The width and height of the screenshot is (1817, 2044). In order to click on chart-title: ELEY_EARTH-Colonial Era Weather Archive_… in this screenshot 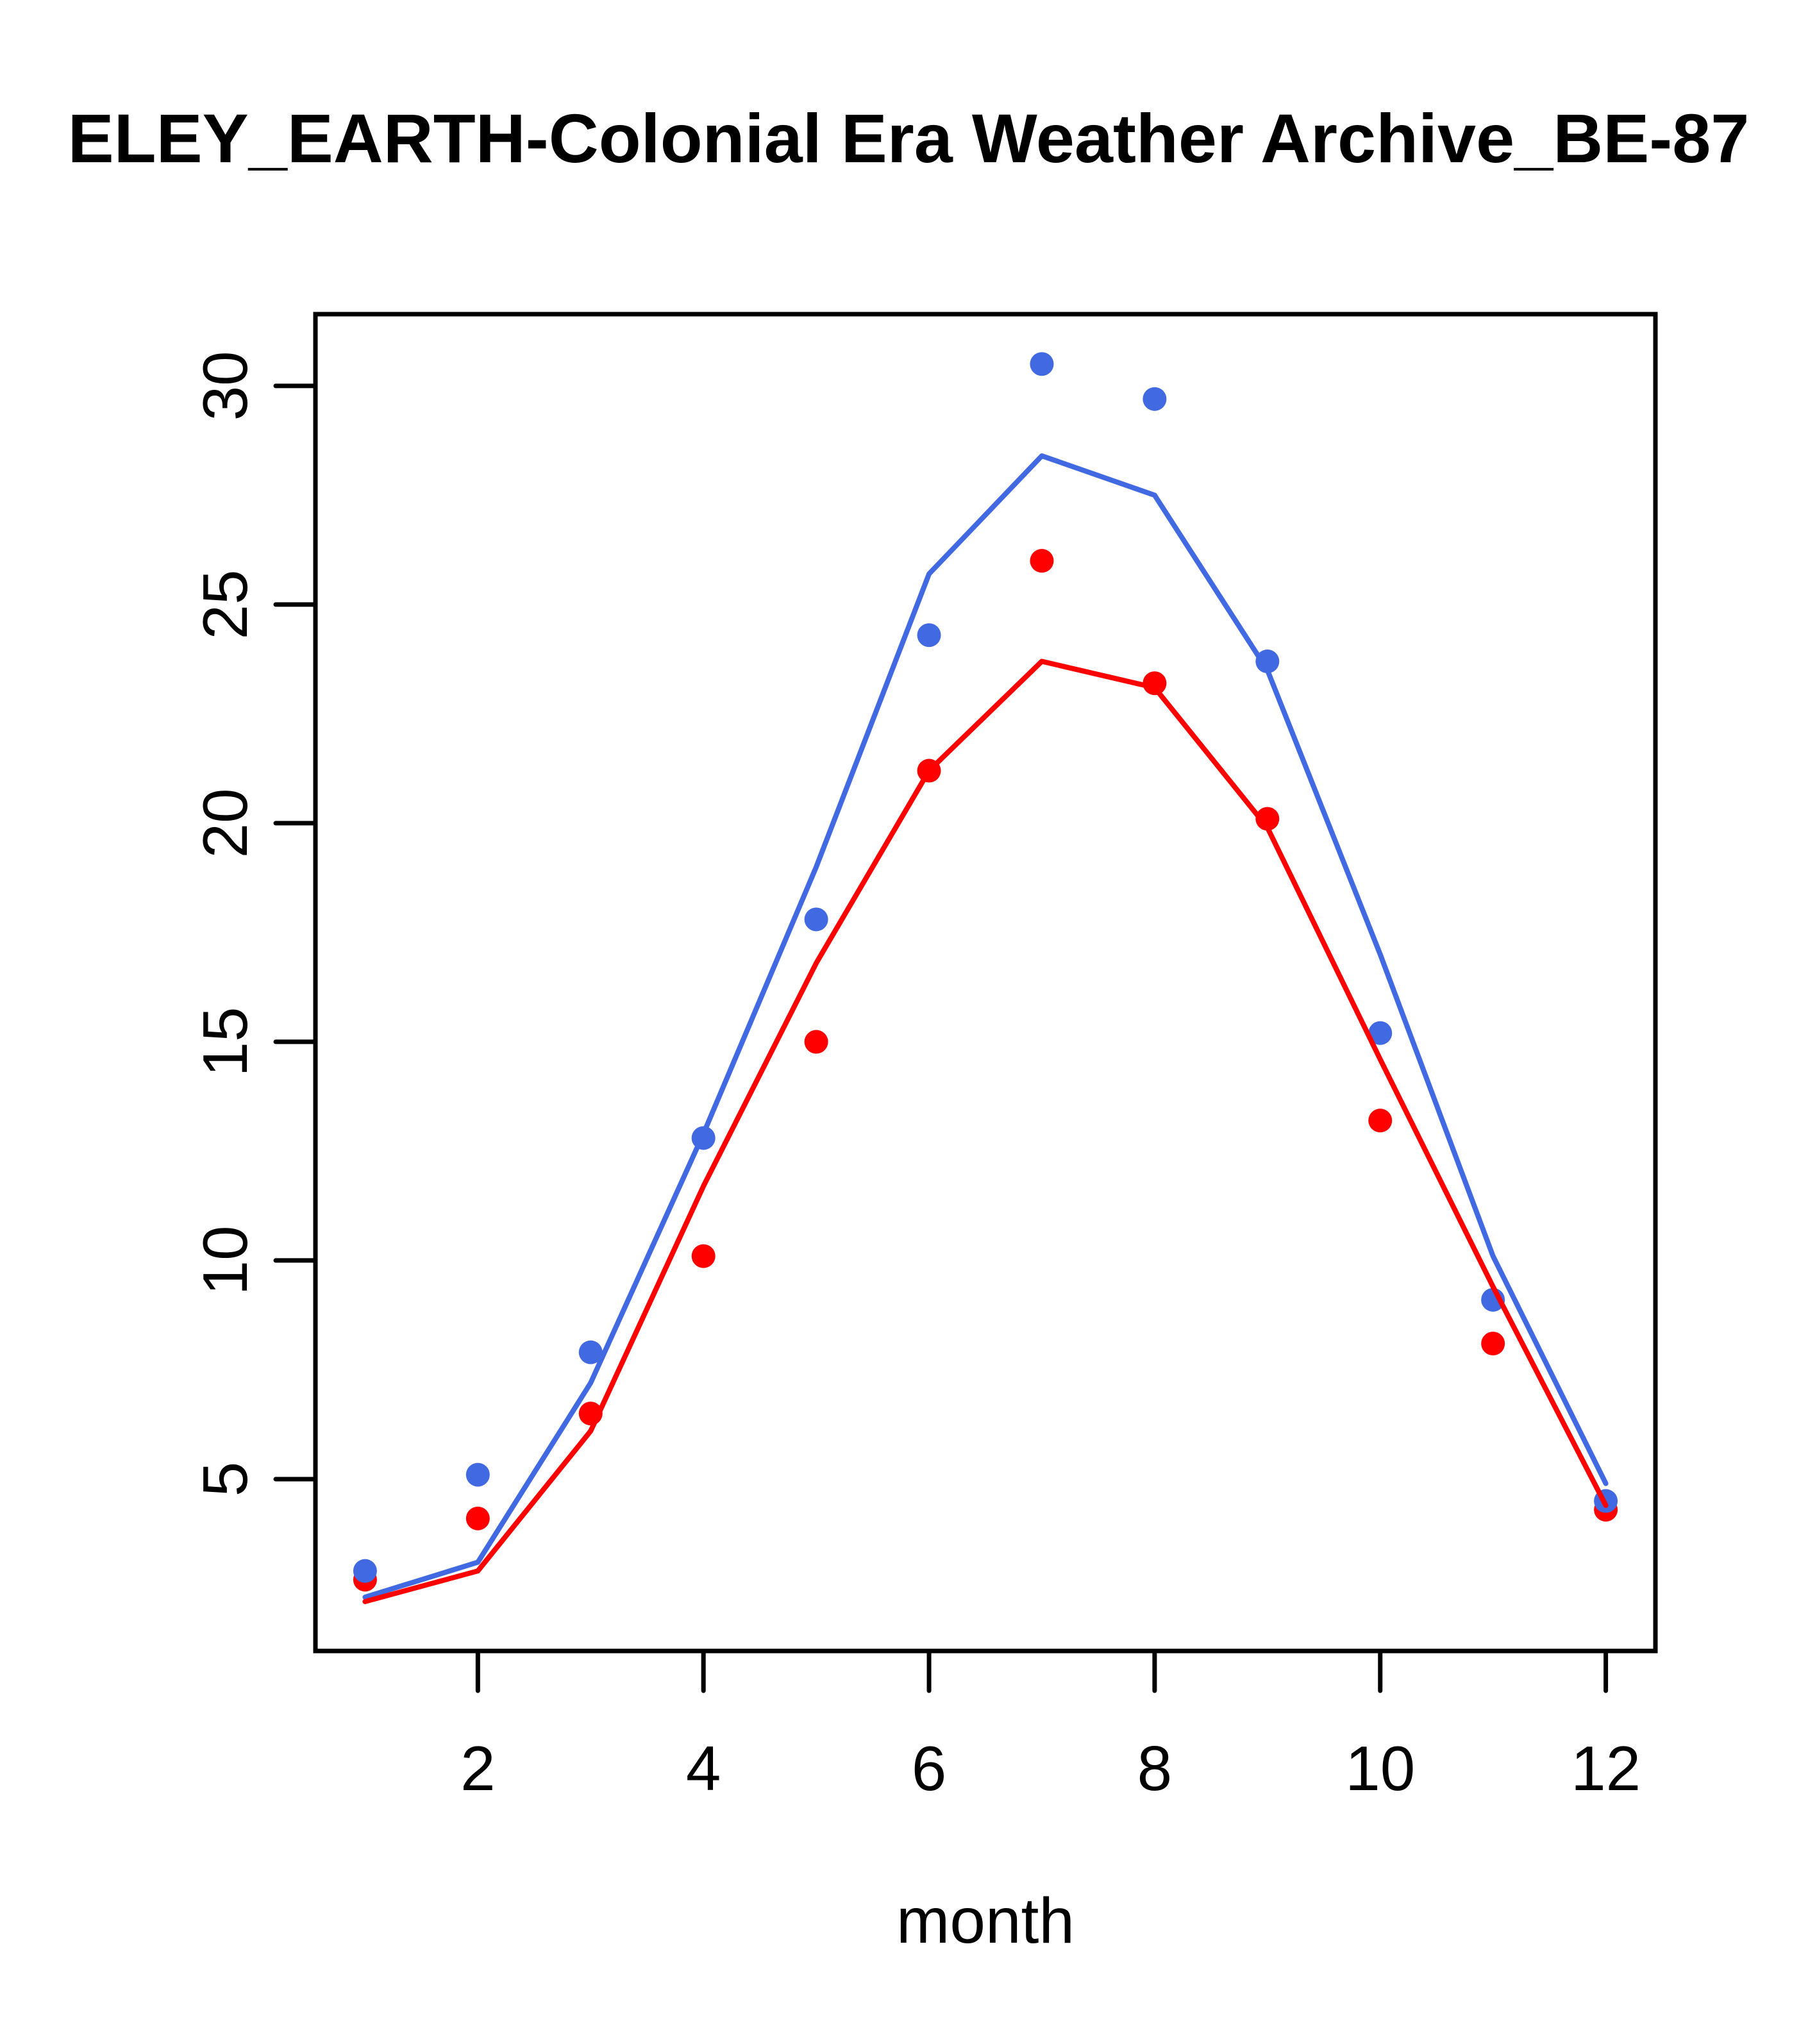, I will do `click(909, 138)`.